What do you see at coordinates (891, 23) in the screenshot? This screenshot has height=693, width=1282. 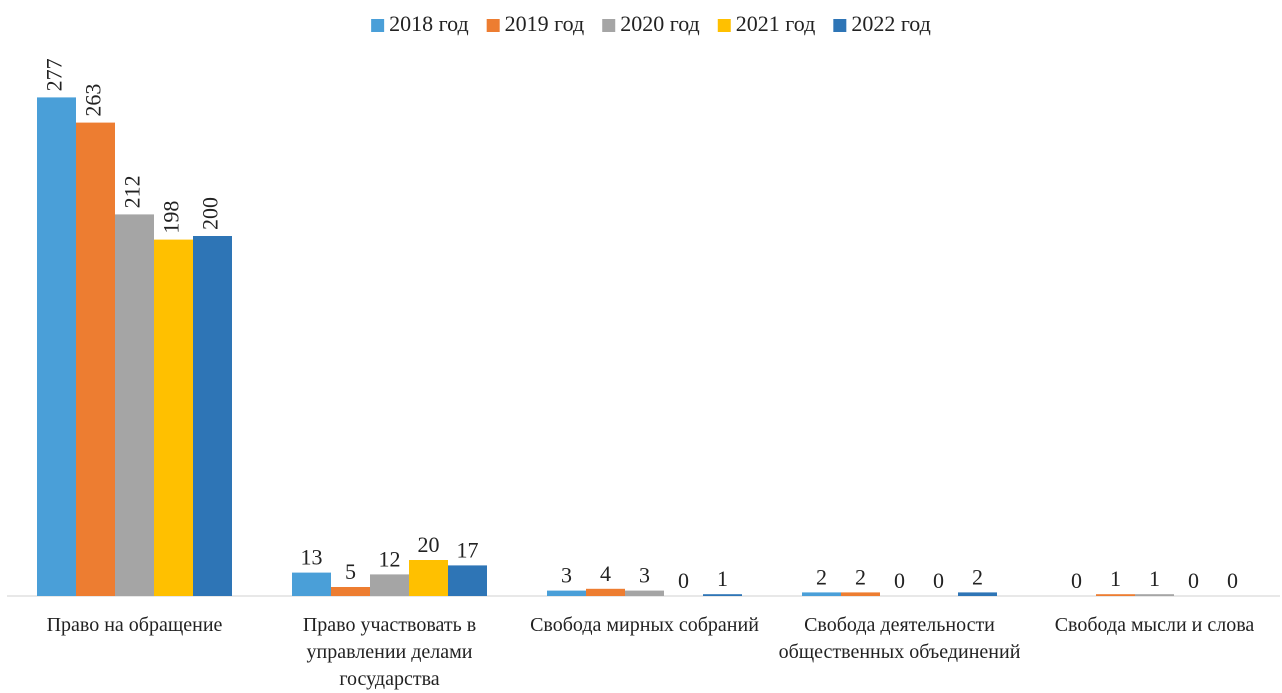 I see `legend-label: 2022 год` at bounding box center [891, 23].